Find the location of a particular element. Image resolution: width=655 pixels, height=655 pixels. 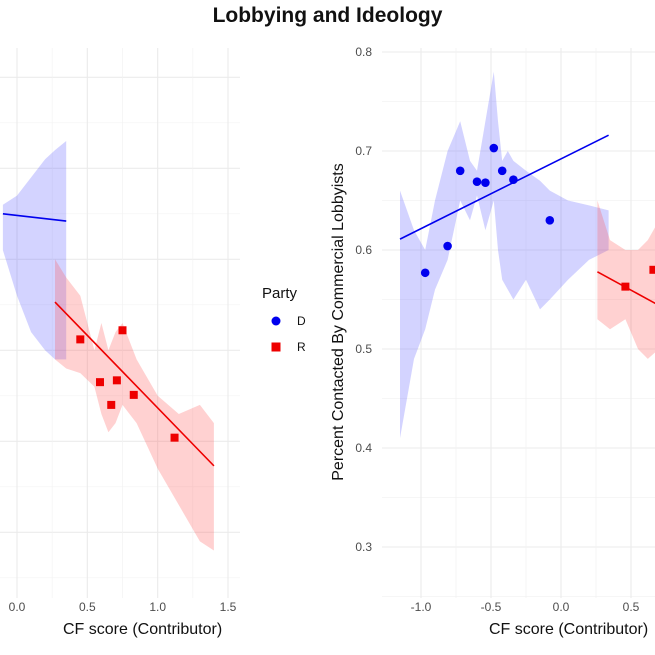

legend-title: Party is located at coordinates (280, 293).